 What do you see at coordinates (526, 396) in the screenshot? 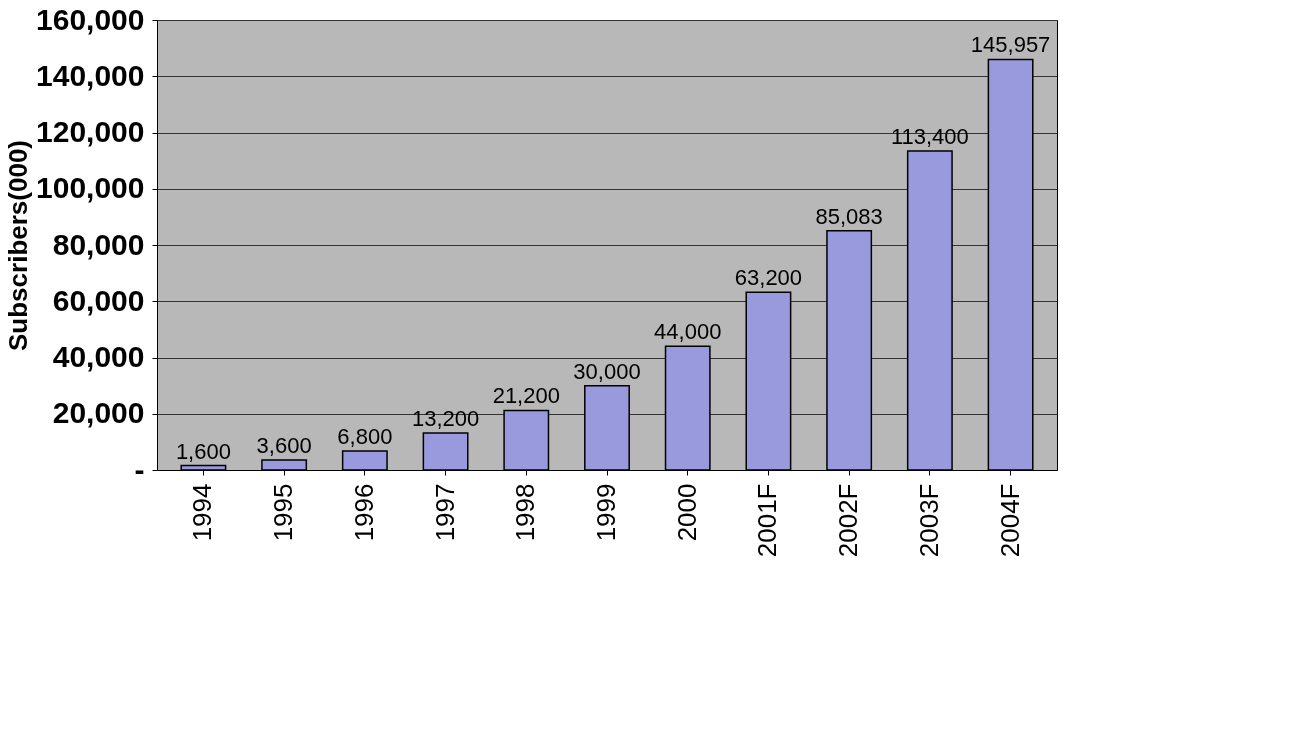
I see `data-label: 21,200` at bounding box center [526, 396].